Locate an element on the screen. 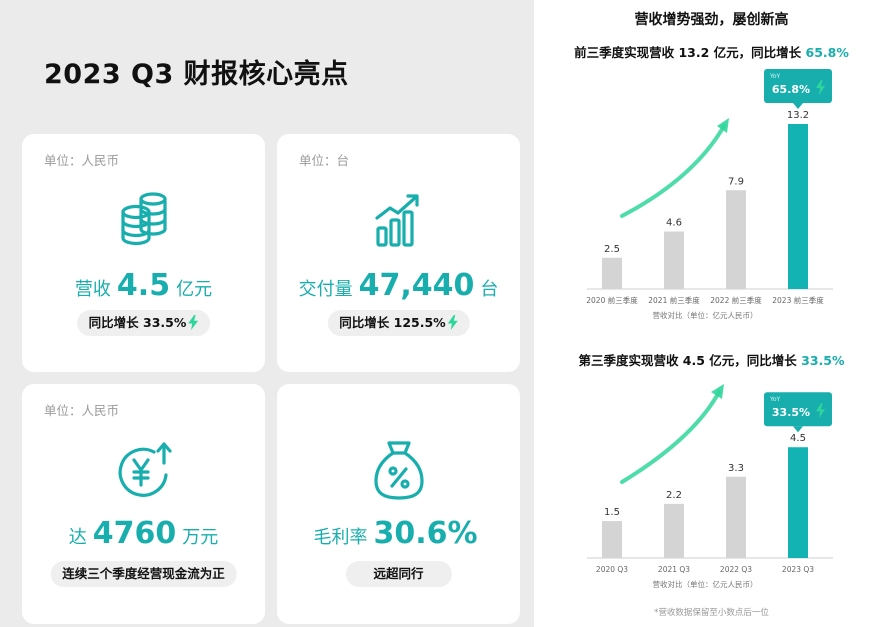  pill-text: 远超同行 is located at coordinates (398, 573).